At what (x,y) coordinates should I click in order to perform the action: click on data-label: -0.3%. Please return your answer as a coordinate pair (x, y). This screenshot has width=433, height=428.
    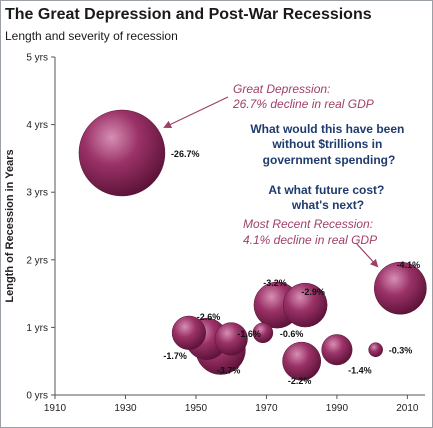
    Looking at the image, I should click on (401, 351).